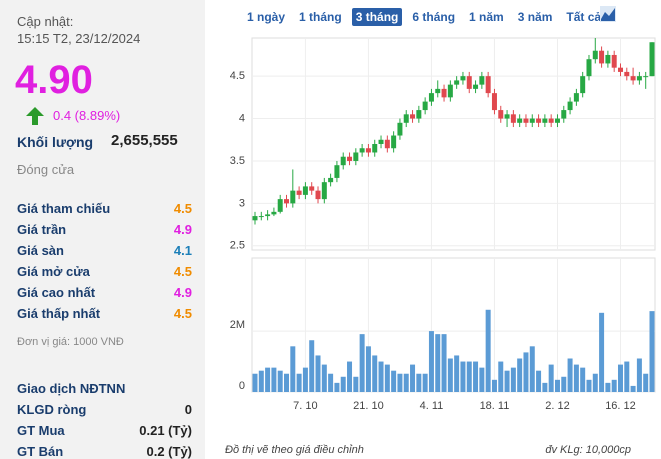  Describe the element at coordinates (64, 208) in the screenshot. I see `info-label: Giá tham chiếu` at that location.